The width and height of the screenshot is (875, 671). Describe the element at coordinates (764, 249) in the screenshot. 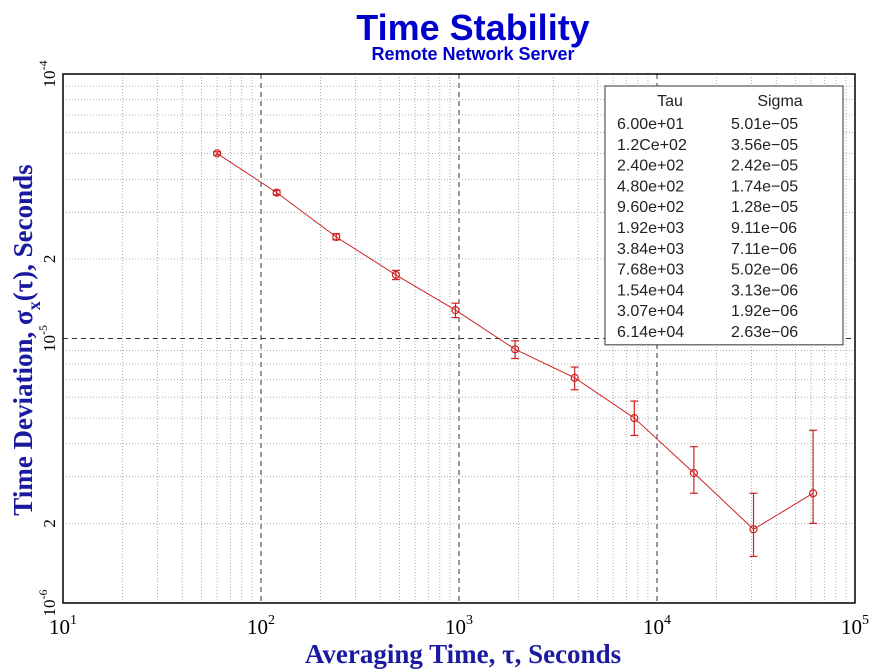

I see `legend-sigma-value: 7.11e−06` at that location.